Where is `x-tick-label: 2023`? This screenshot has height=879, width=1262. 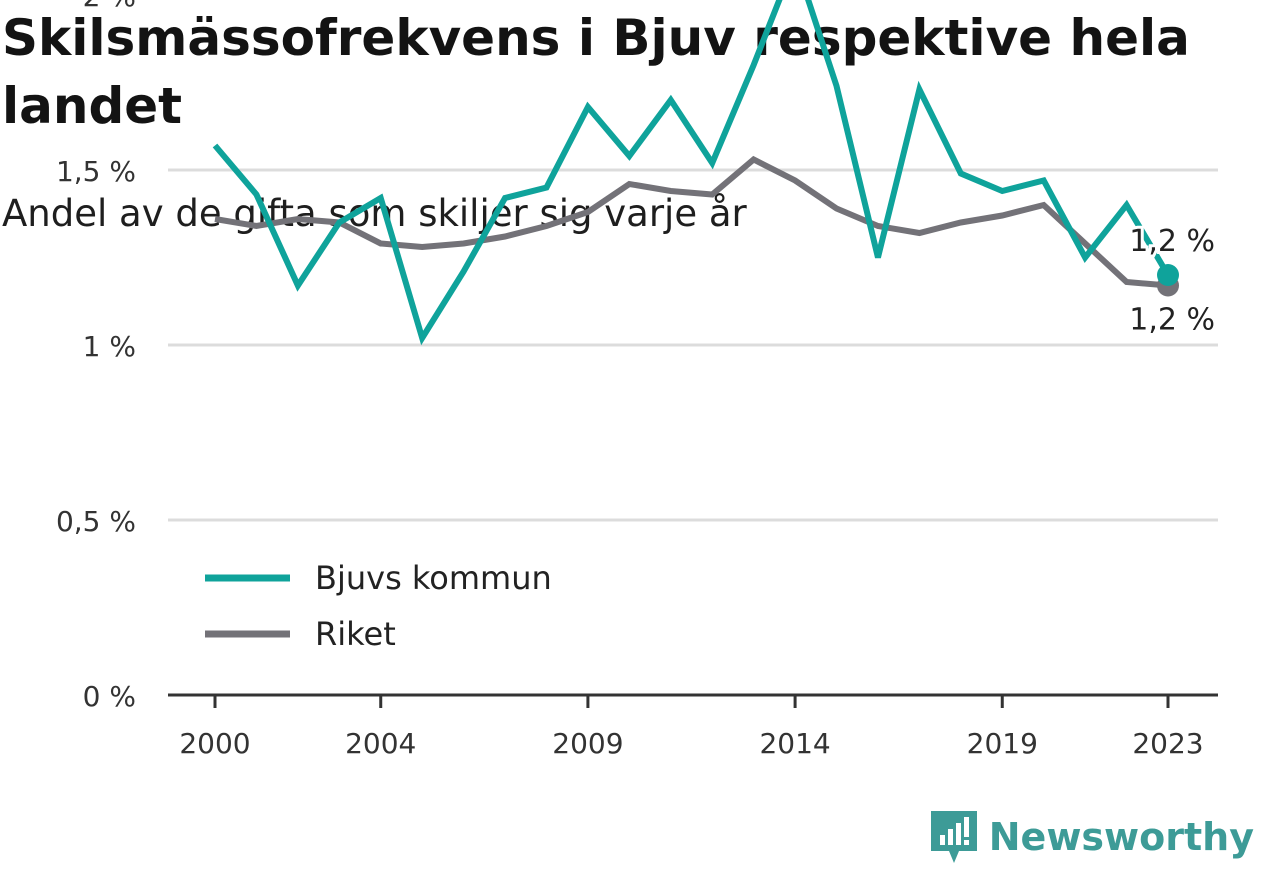
x-tick-label: 2023 is located at coordinates (1167, 743).